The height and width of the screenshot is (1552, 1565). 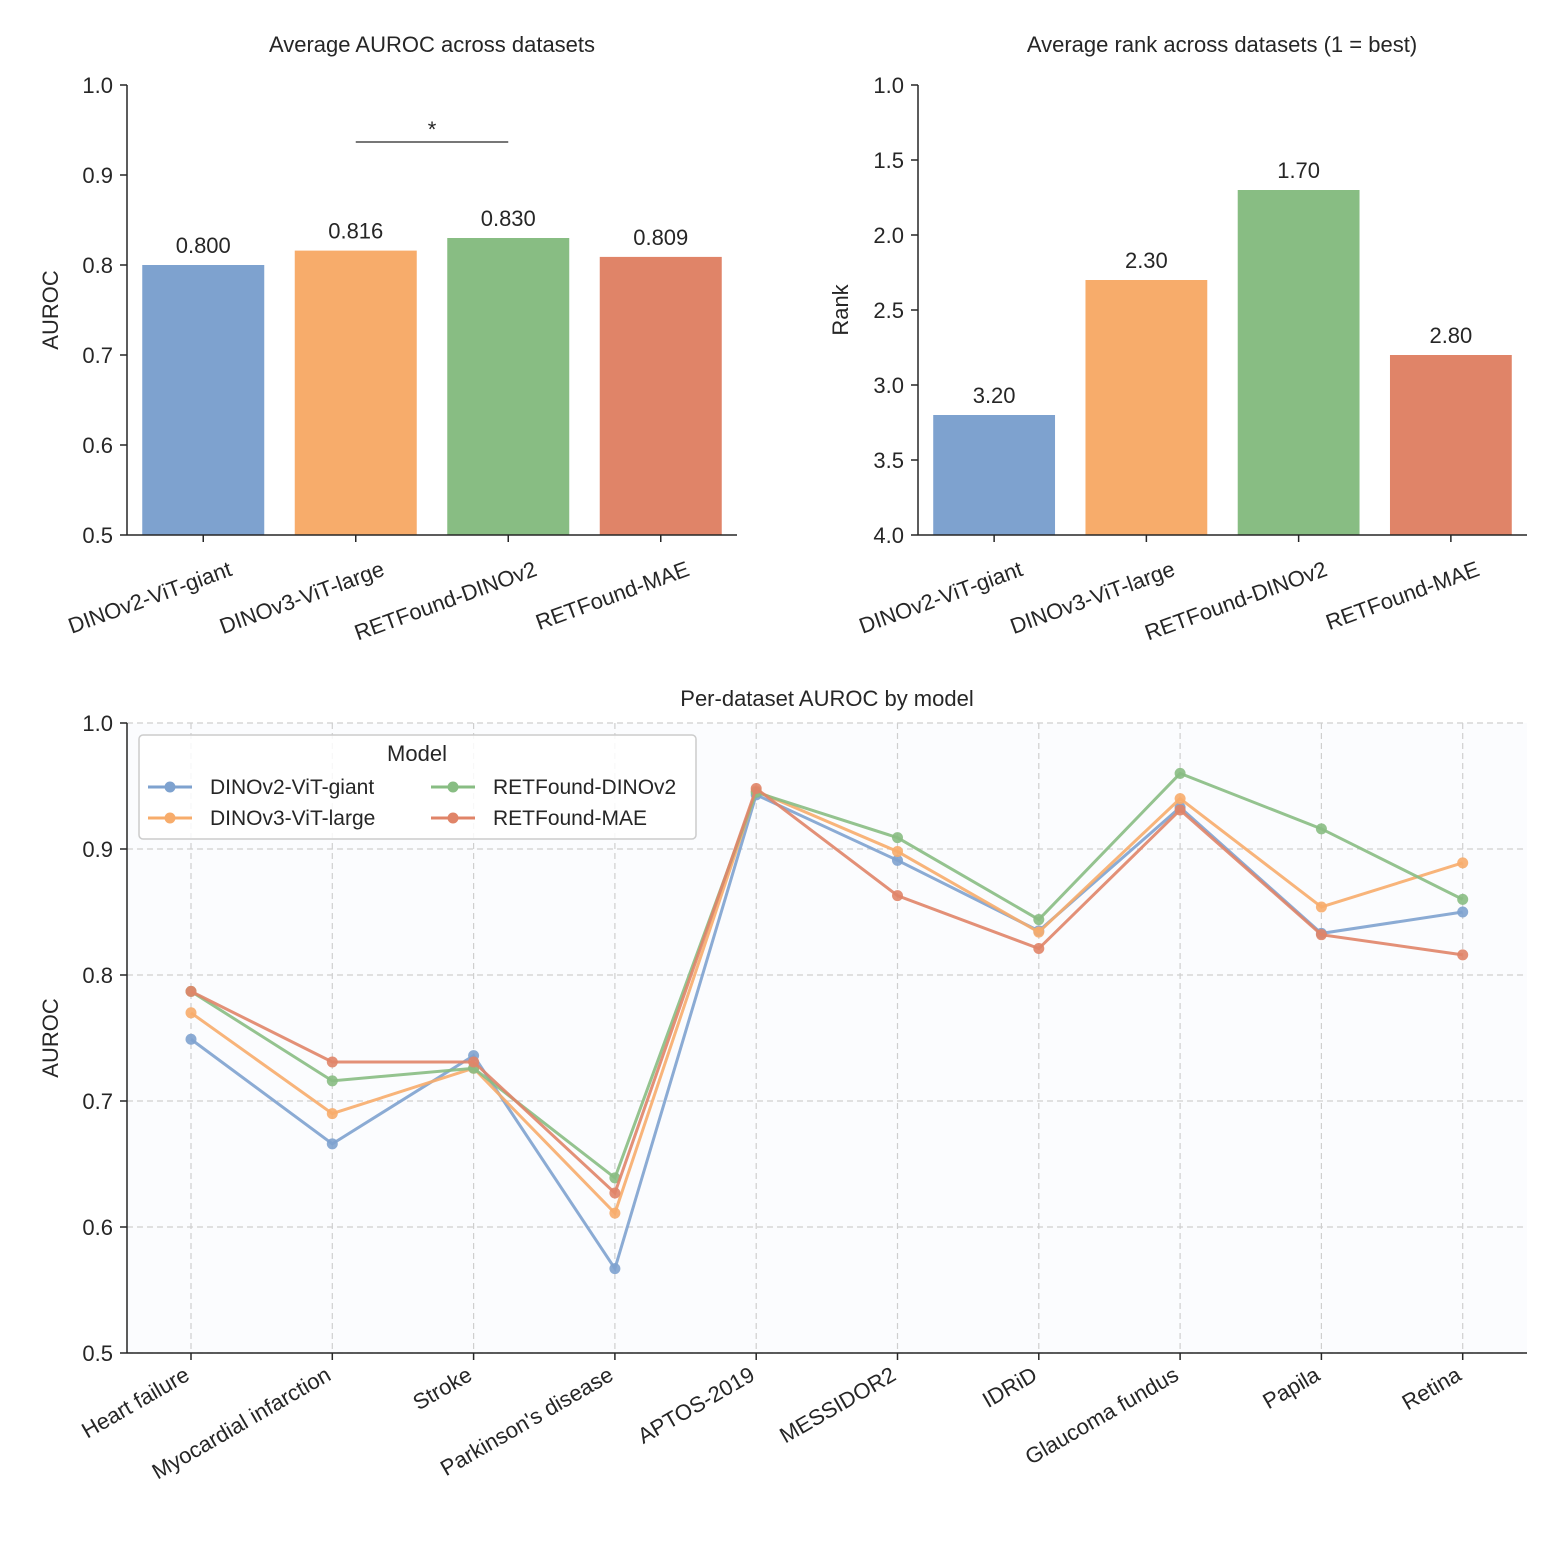 What do you see at coordinates (97, 535) in the screenshot?
I see `y-tick-label: 0.5` at bounding box center [97, 535].